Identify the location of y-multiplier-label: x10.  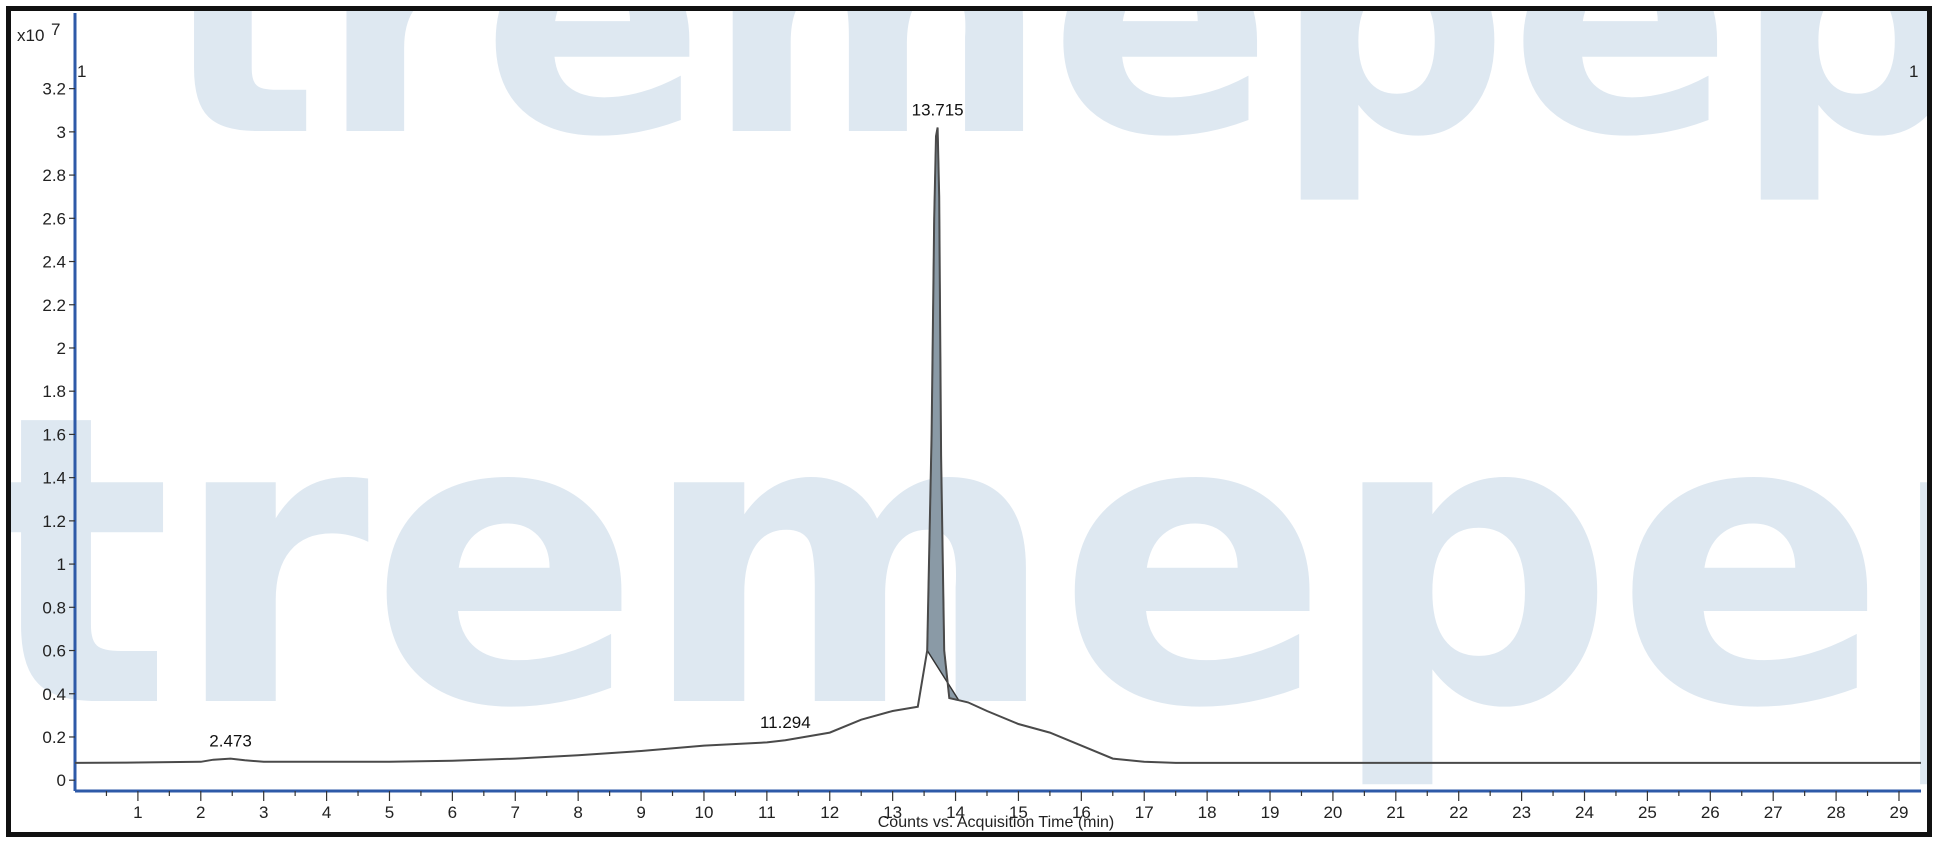
(30, 35).